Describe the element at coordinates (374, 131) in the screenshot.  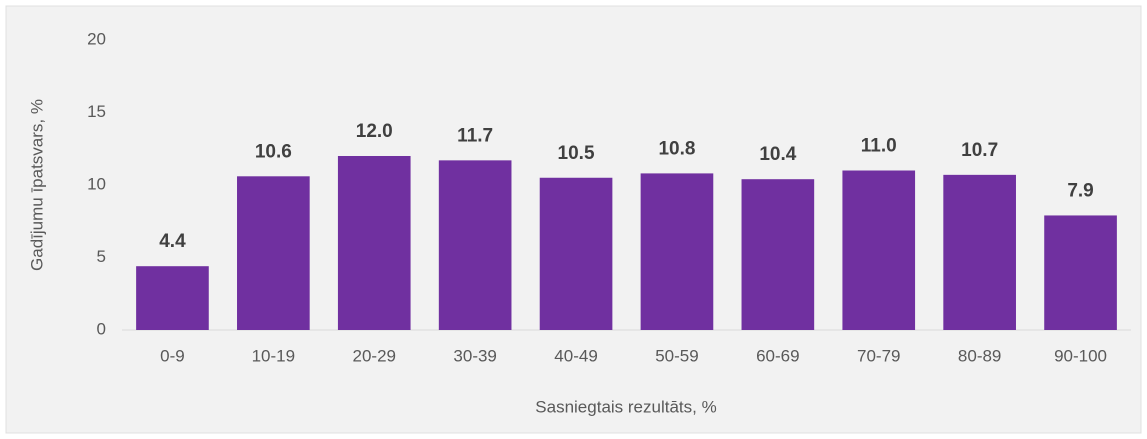
I see `data-label: 12.0` at that location.